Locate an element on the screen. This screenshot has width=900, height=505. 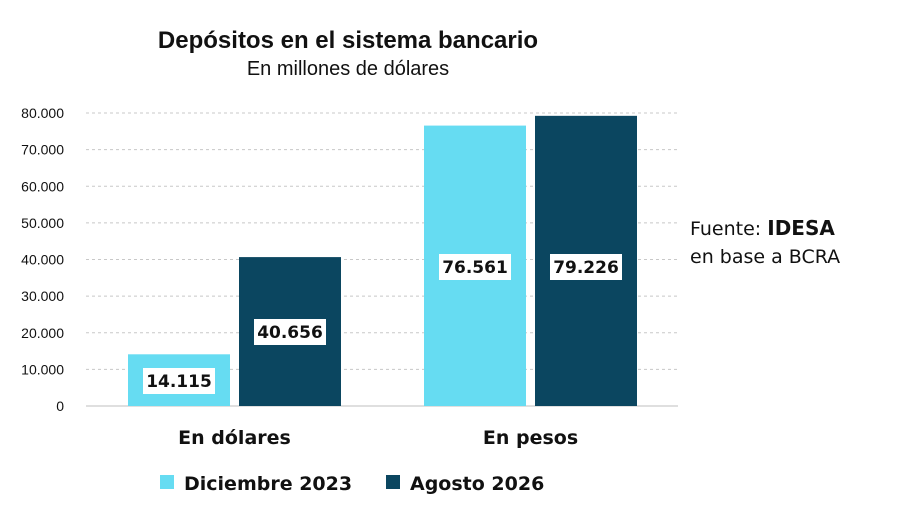
svg-text: Fuente: IDESA is located at coordinates (762, 228).